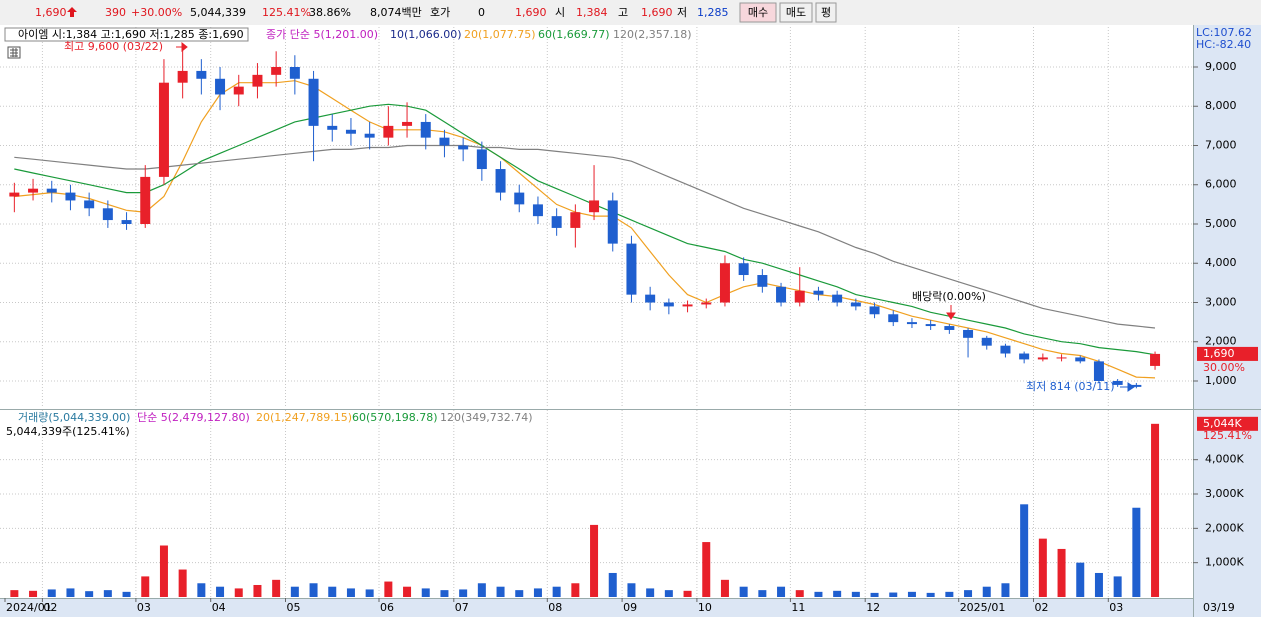 This screenshot has height=617, width=1261. What do you see at coordinates (705, 607) in the screenshot?
I see `x-tick-label: 10` at bounding box center [705, 607].